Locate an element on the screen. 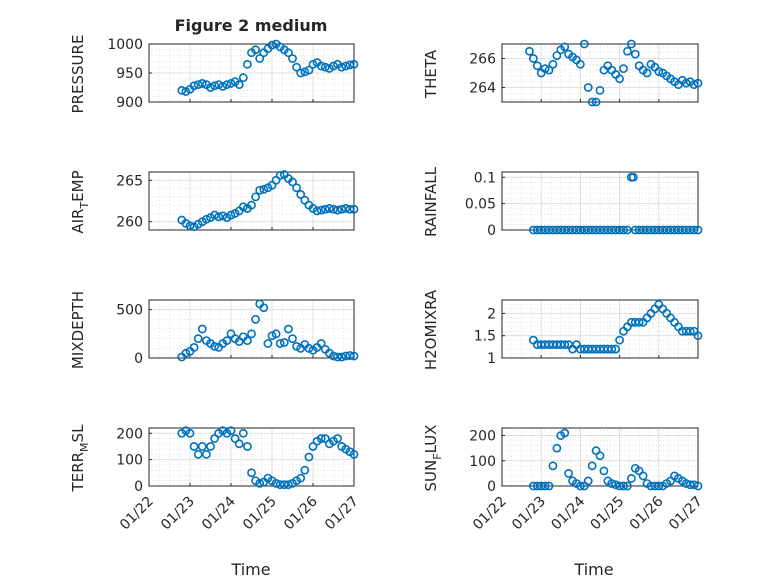 The image size is (778, 583). ylabel-sun-flux: SUNFLUX is located at coordinates (433, 458).